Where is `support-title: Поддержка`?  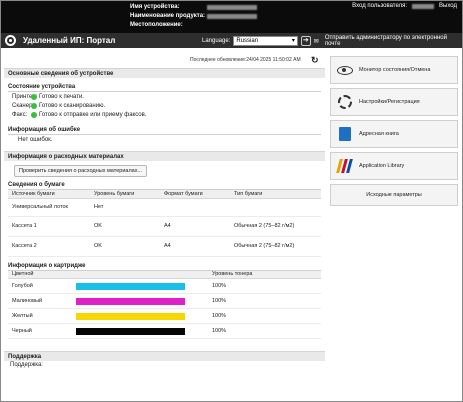
support-title: Поддержка is located at coordinates (164, 356).